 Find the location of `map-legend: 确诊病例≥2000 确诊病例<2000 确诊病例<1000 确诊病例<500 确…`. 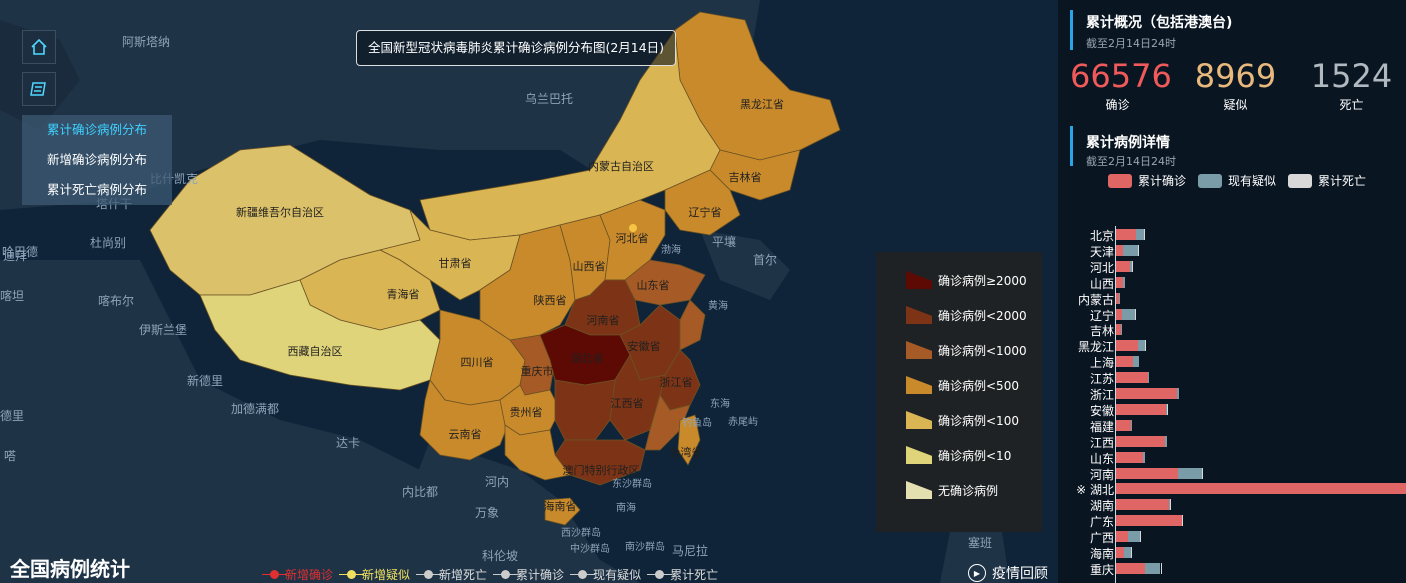

map-legend: 确诊病例≥2000 确诊病例<2000 确诊病例<1000 确诊病例<500 确… is located at coordinates (959, 392).